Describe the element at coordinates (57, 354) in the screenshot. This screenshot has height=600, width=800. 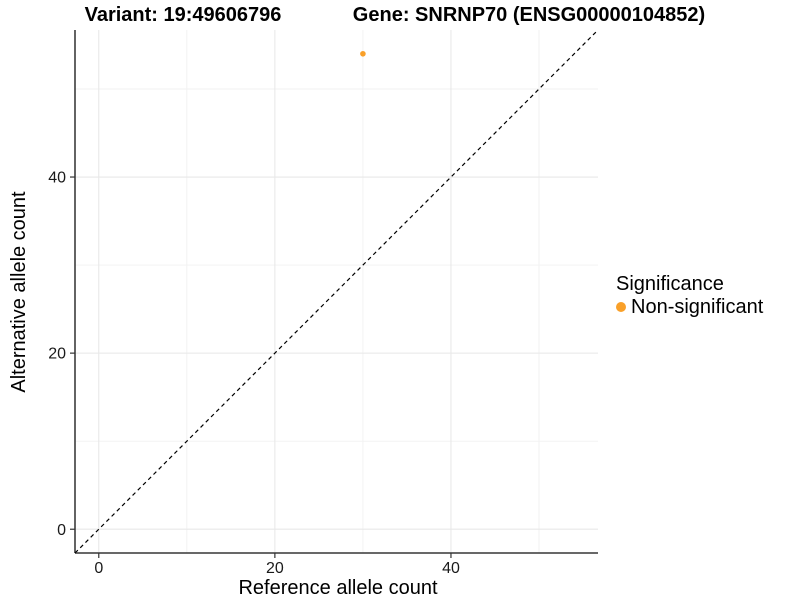
I see `y-tick-label: 20` at that location.